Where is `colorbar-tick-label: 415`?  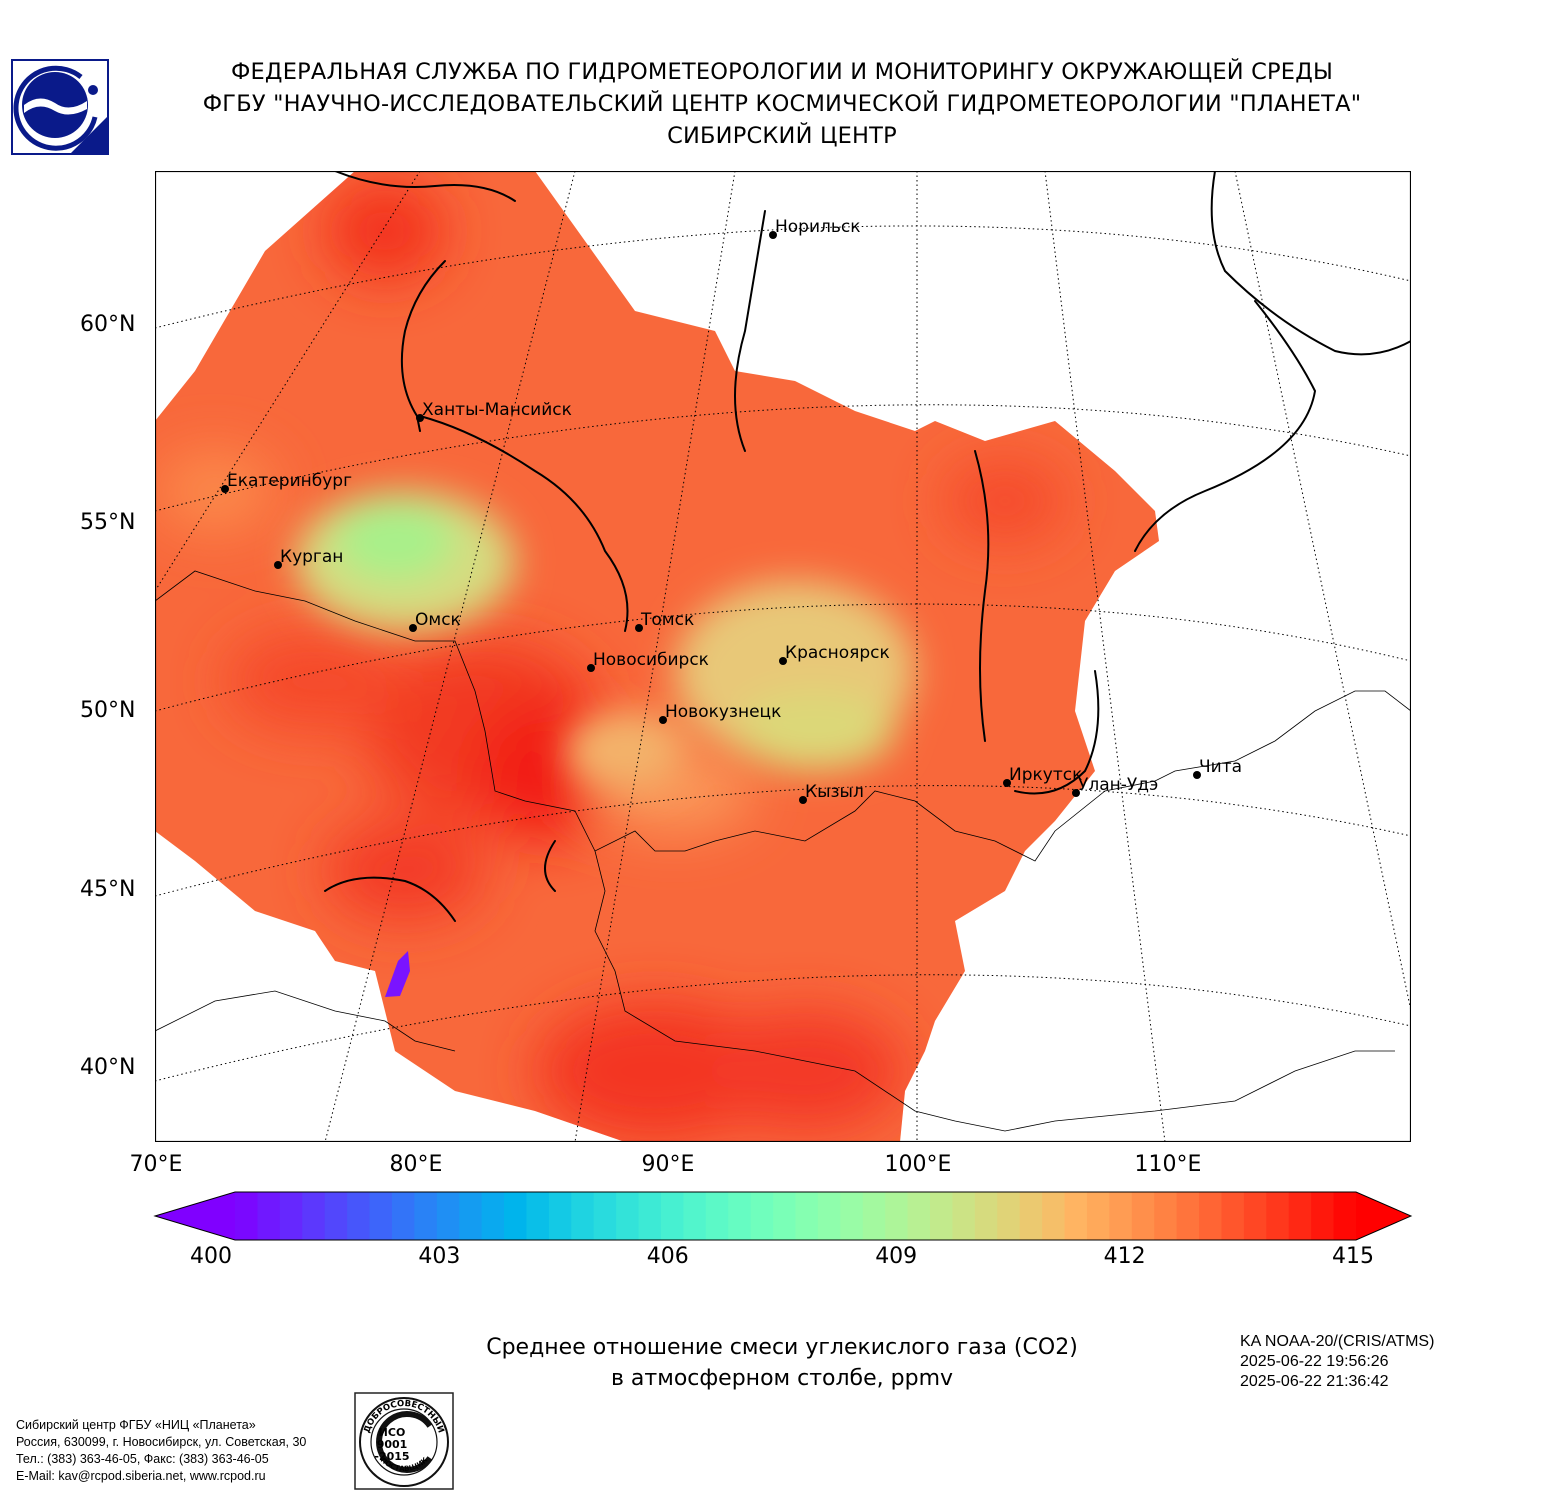
colorbar-tick-label: 415 is located at coordinates (1353, 1256).